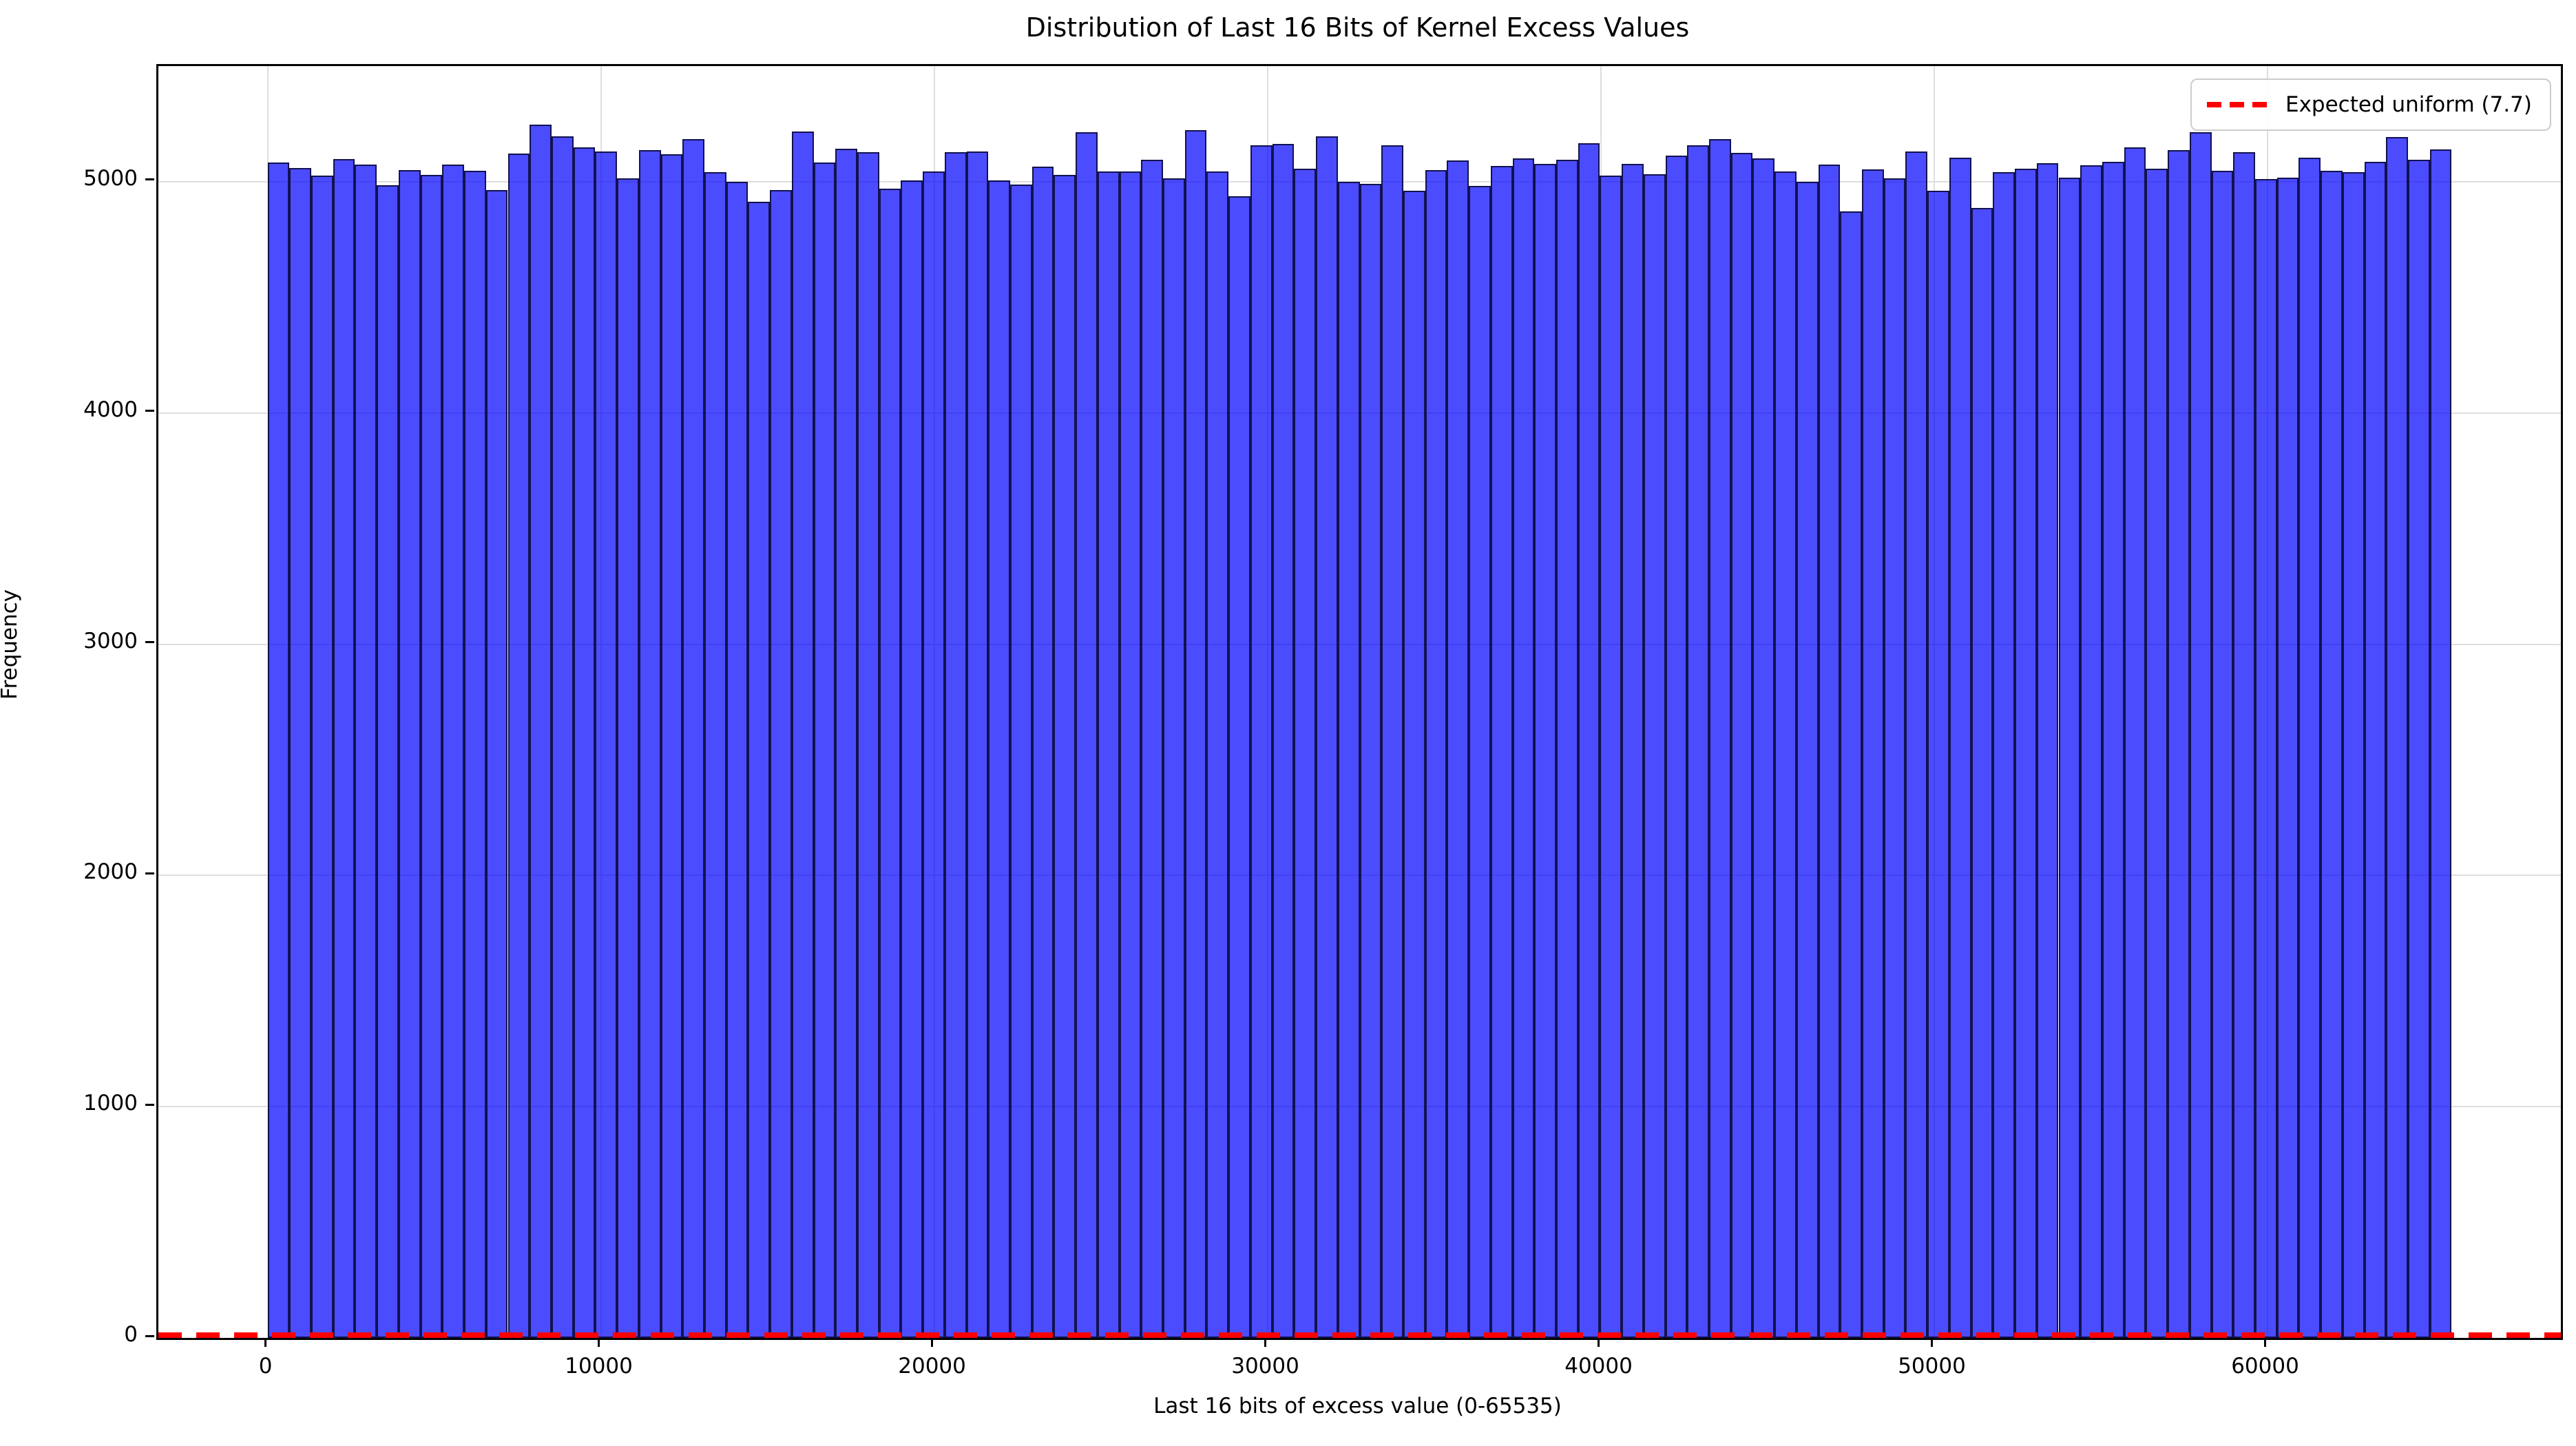 Image resolution: width=2576 pixels, height=1446 pixels. Describe the element at coordinates (110, 409) in the screenshot. I see `y-tick-label: 4000` at that location.